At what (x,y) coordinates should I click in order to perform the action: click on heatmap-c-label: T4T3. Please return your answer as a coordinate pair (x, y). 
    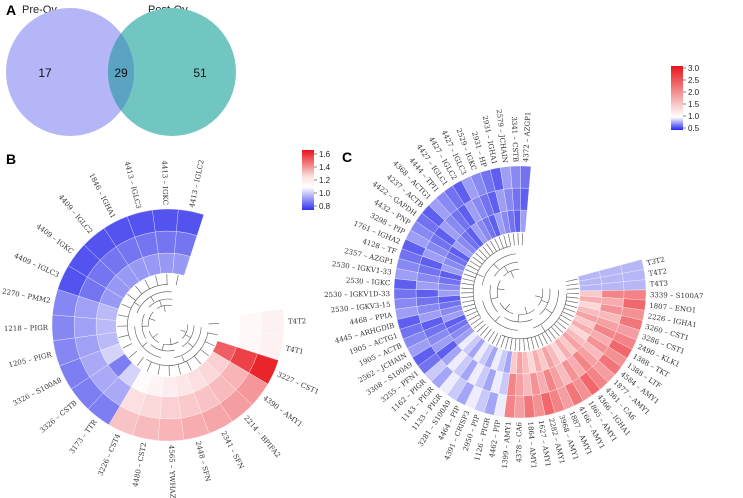
    Looking at the image, I should click on (659, 283).